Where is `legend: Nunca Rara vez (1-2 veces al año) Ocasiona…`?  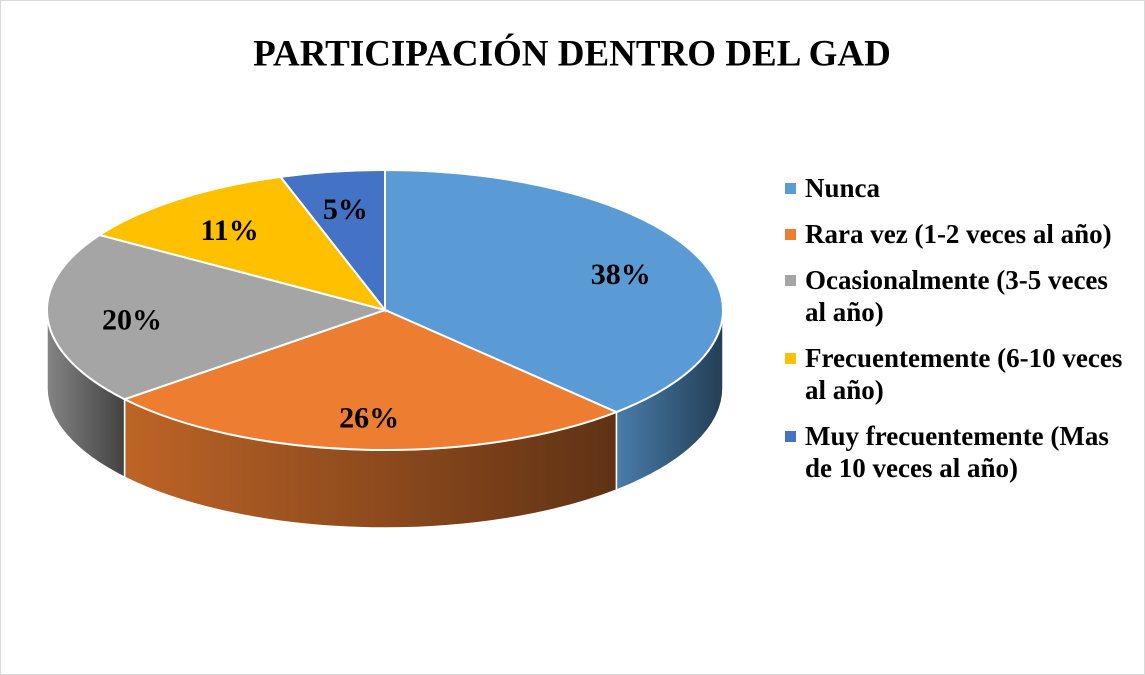 legend: Nunca Rara vez (1-2 veces al año) Ocasiona… is located at coordinates (955, 335).